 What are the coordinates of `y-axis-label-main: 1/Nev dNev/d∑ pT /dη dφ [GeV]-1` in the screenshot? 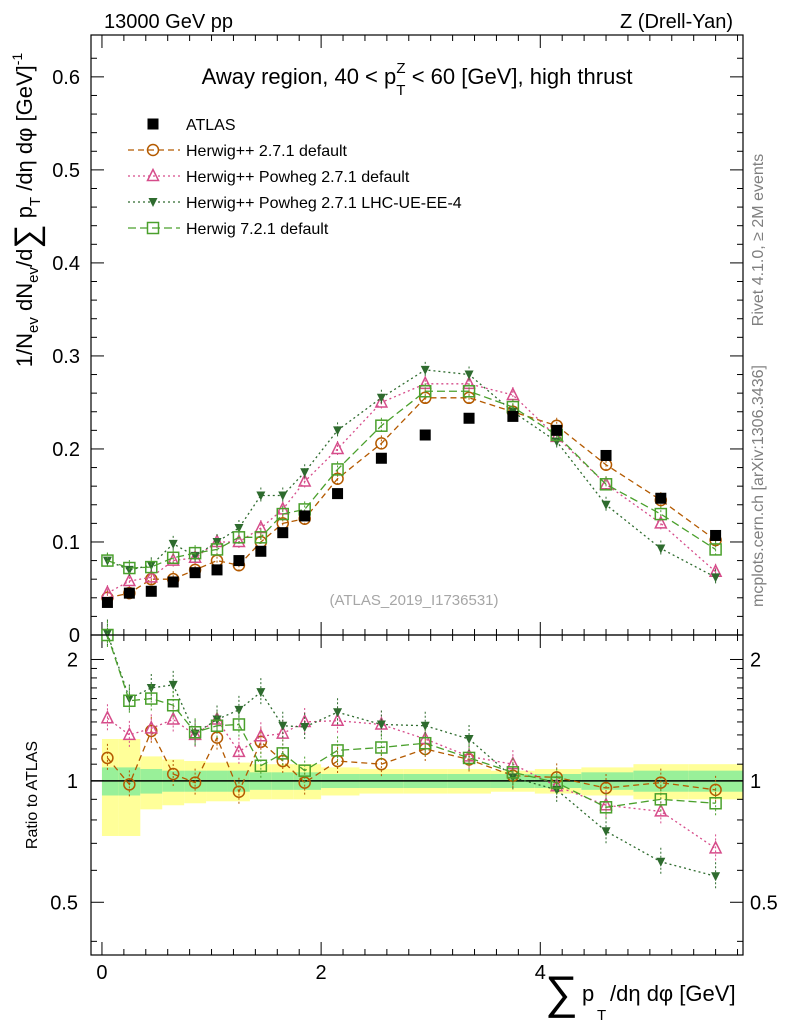 It's located at (27, 210).